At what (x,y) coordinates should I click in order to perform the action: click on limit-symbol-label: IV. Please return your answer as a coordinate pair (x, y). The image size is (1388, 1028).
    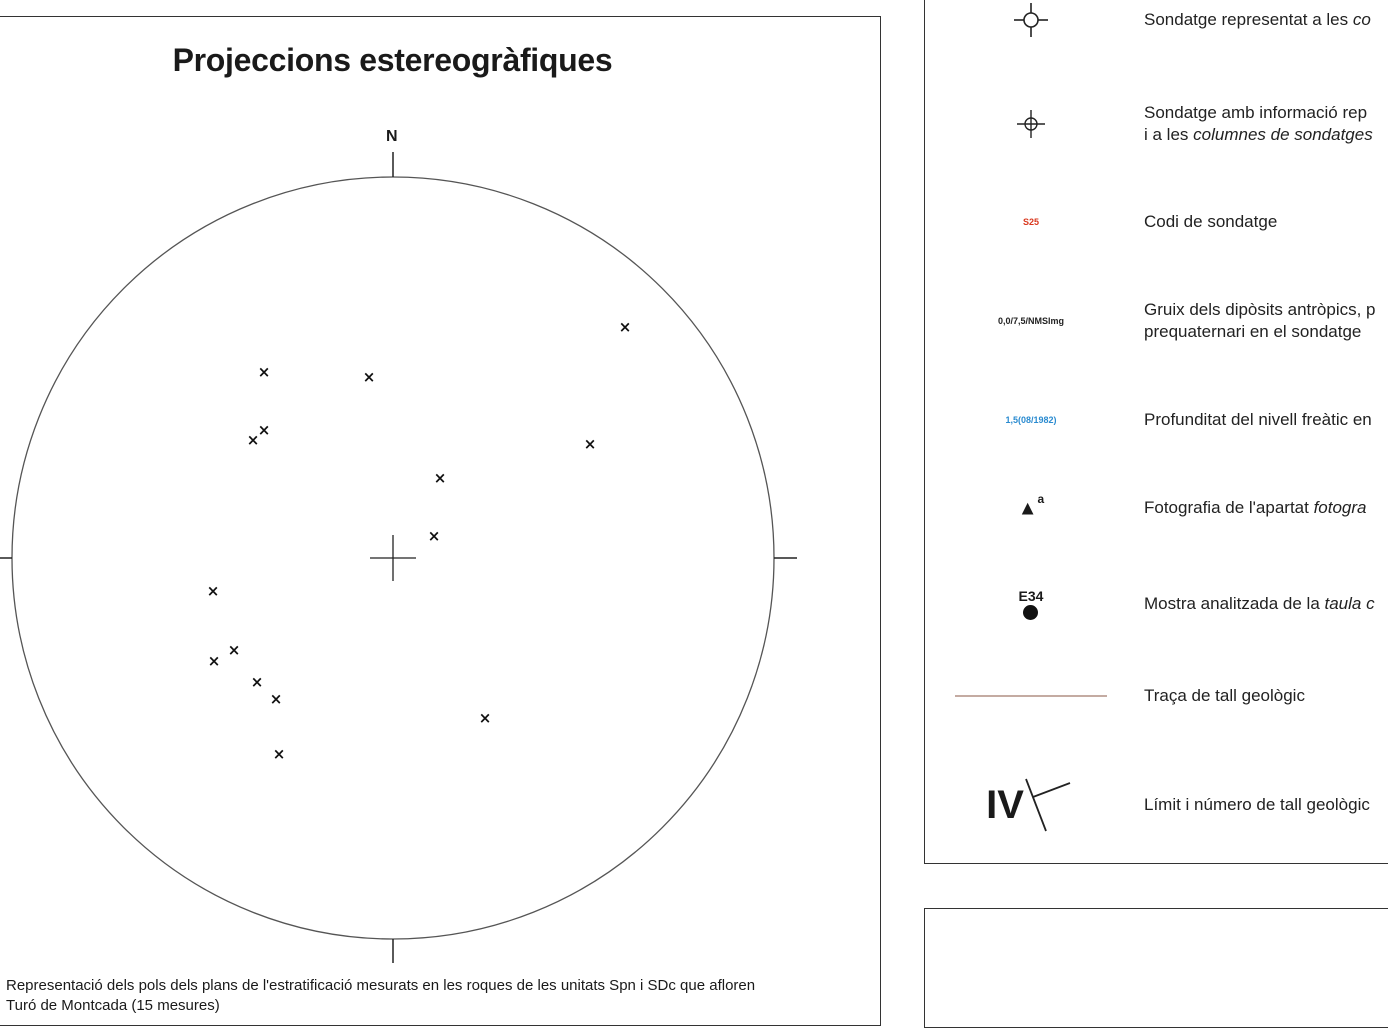
    Looking at the image, I should click on (1005, 804).